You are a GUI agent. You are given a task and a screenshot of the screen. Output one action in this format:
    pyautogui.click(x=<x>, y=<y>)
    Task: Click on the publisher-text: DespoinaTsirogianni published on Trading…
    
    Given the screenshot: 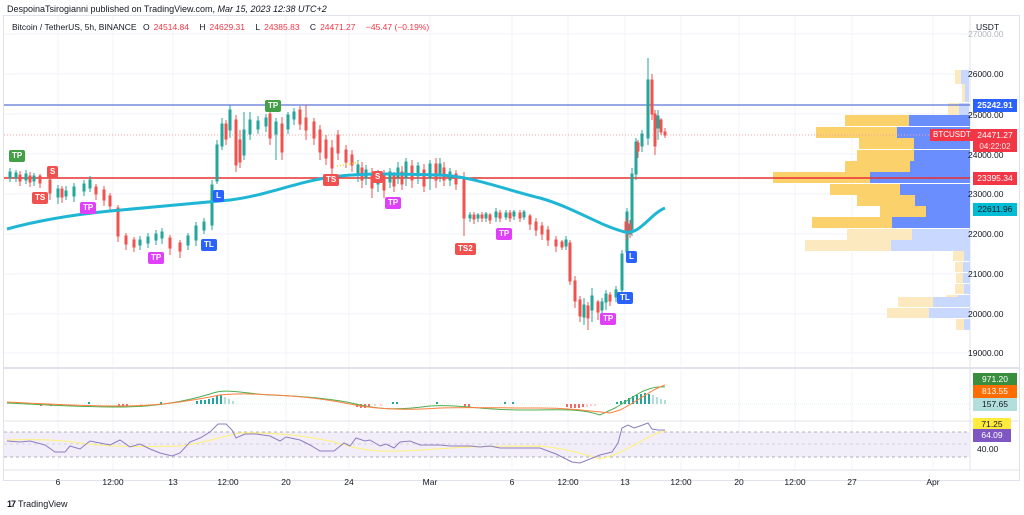 What is the action you would take?
    pyautogui.click(x=111, y=9)
    